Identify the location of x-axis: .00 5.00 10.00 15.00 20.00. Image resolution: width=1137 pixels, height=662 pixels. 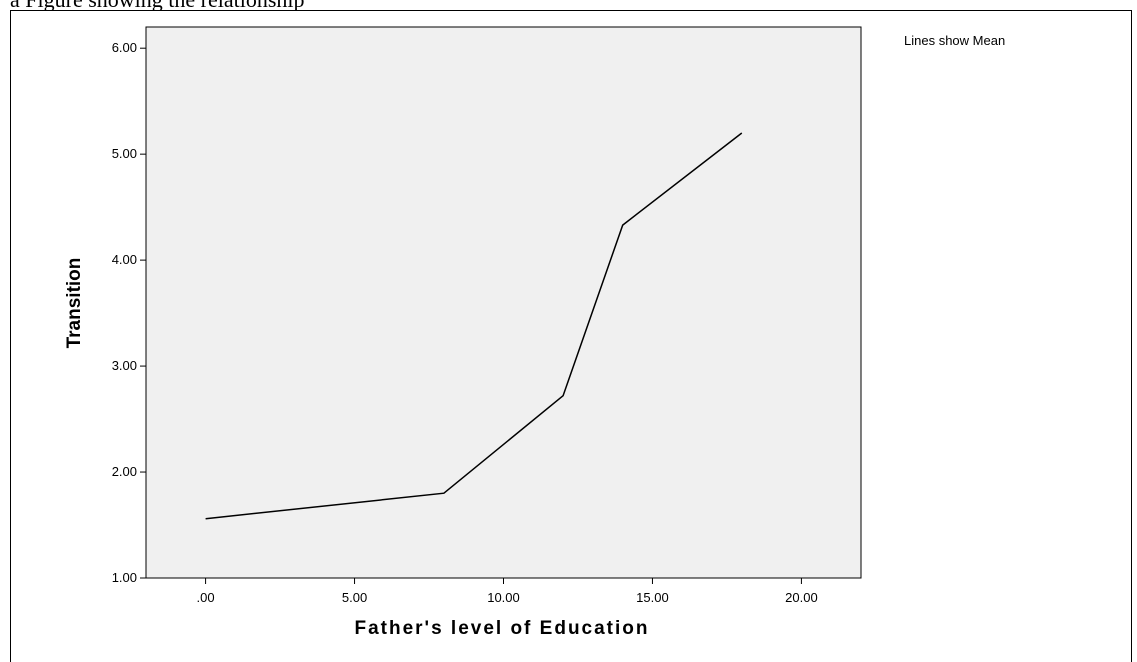
(507, 591).